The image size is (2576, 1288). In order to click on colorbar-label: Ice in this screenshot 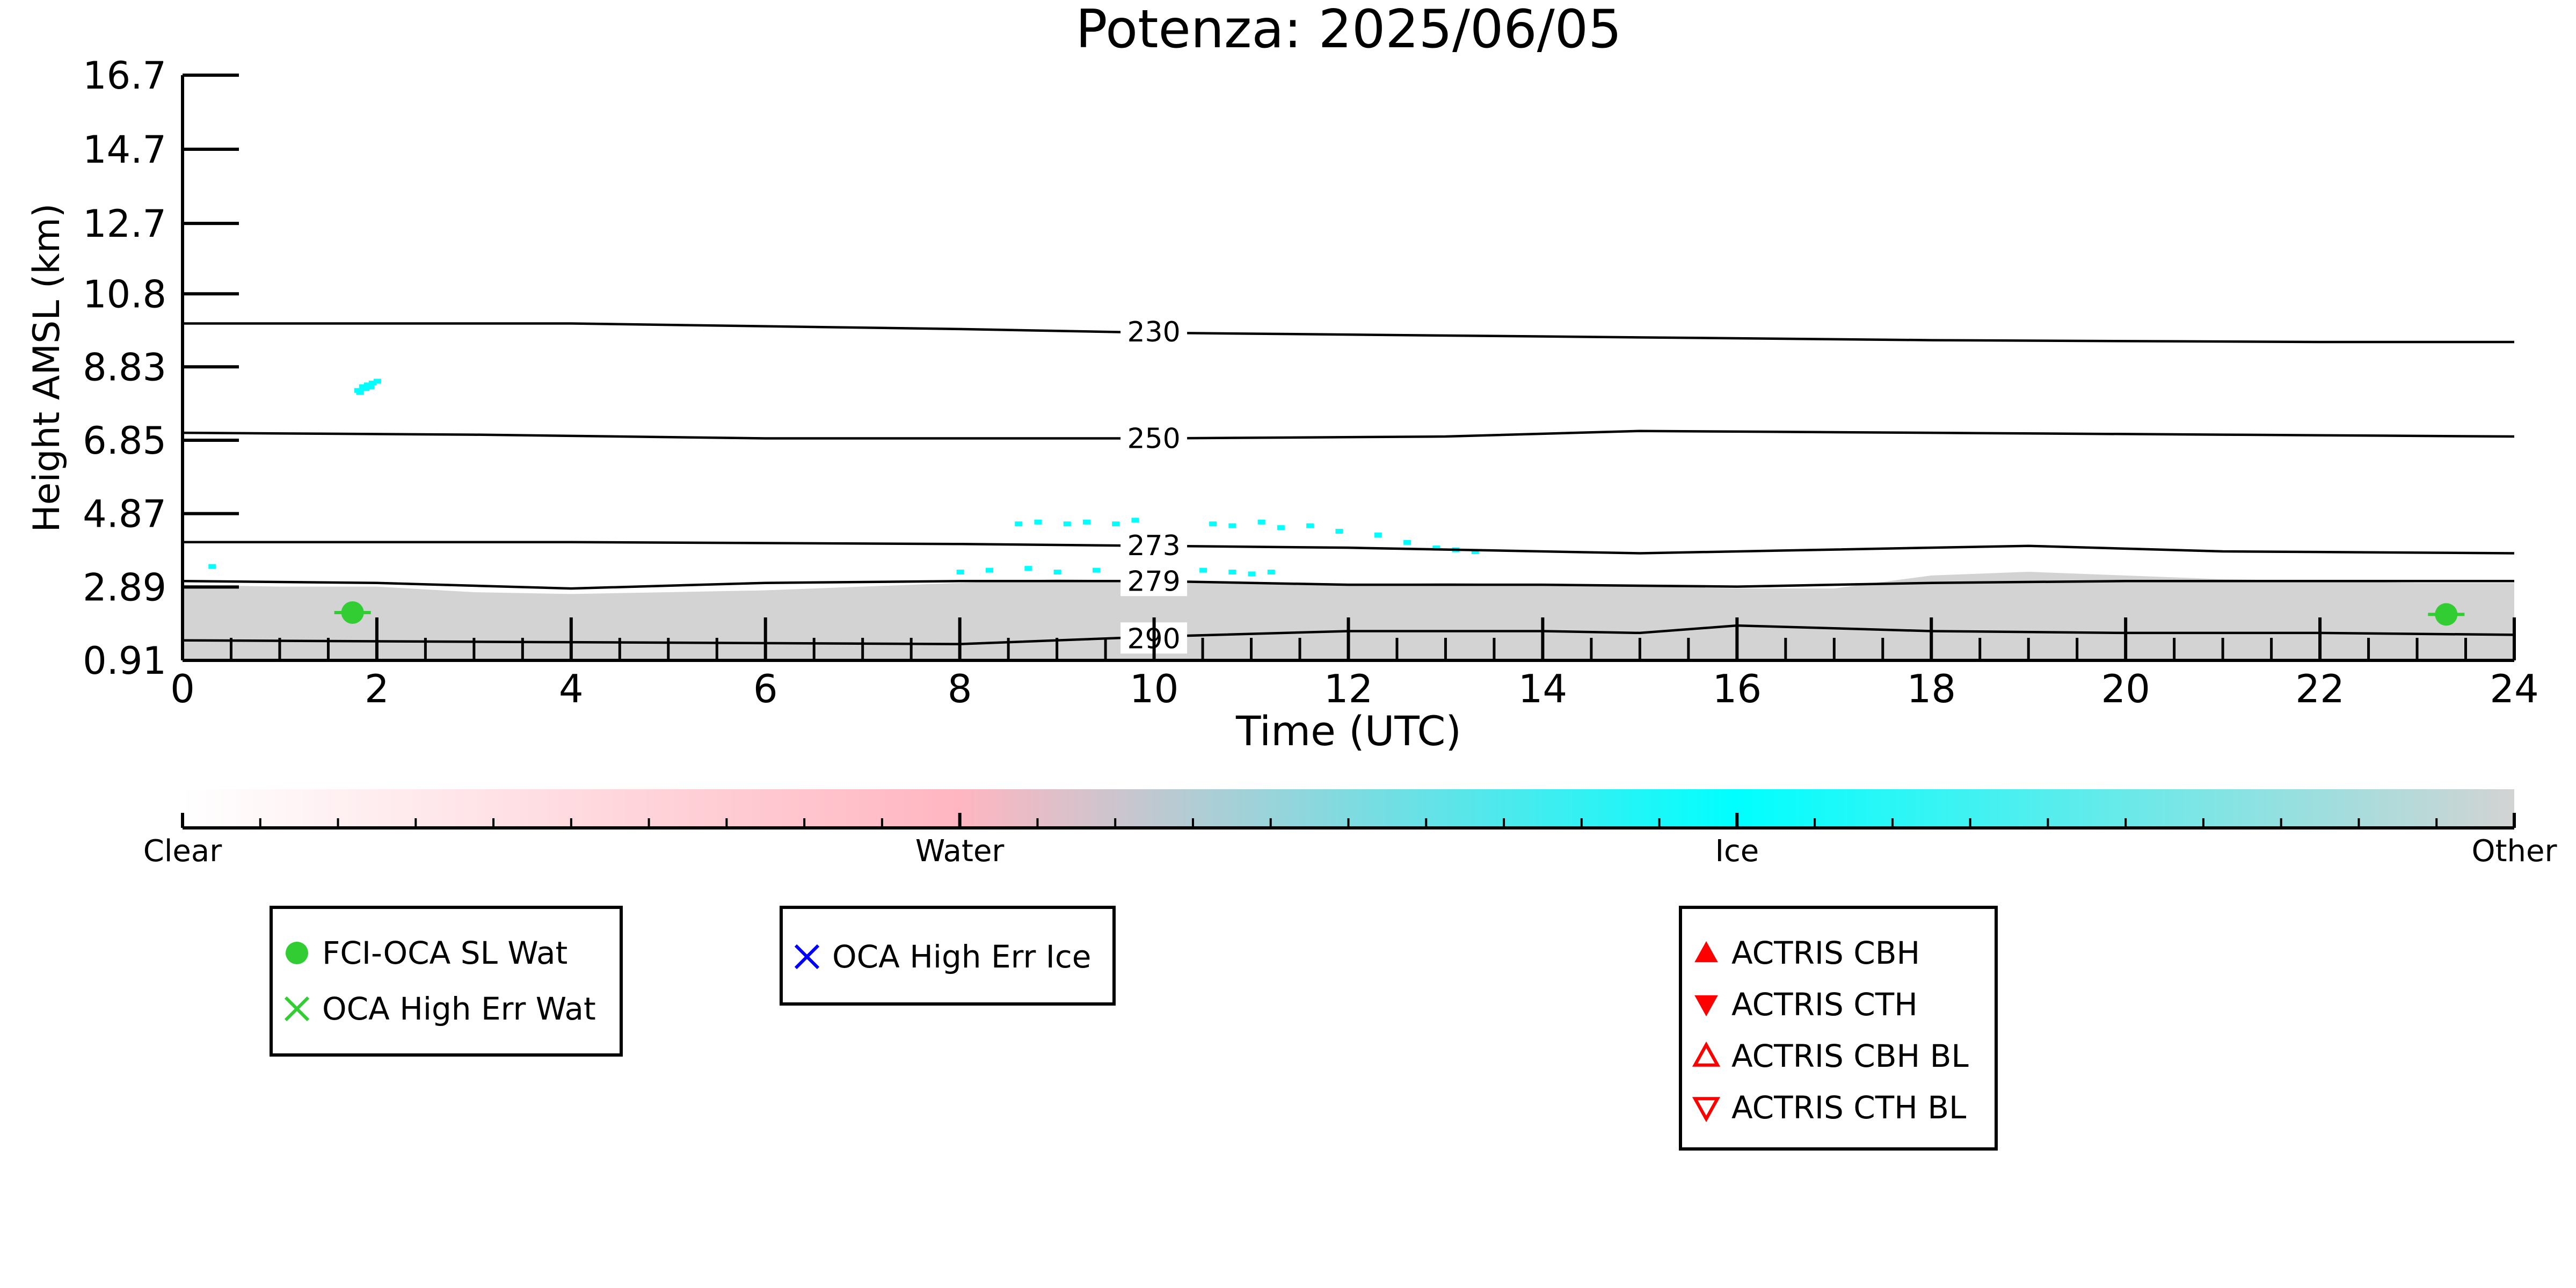, I will do `click(1737, 851)`.